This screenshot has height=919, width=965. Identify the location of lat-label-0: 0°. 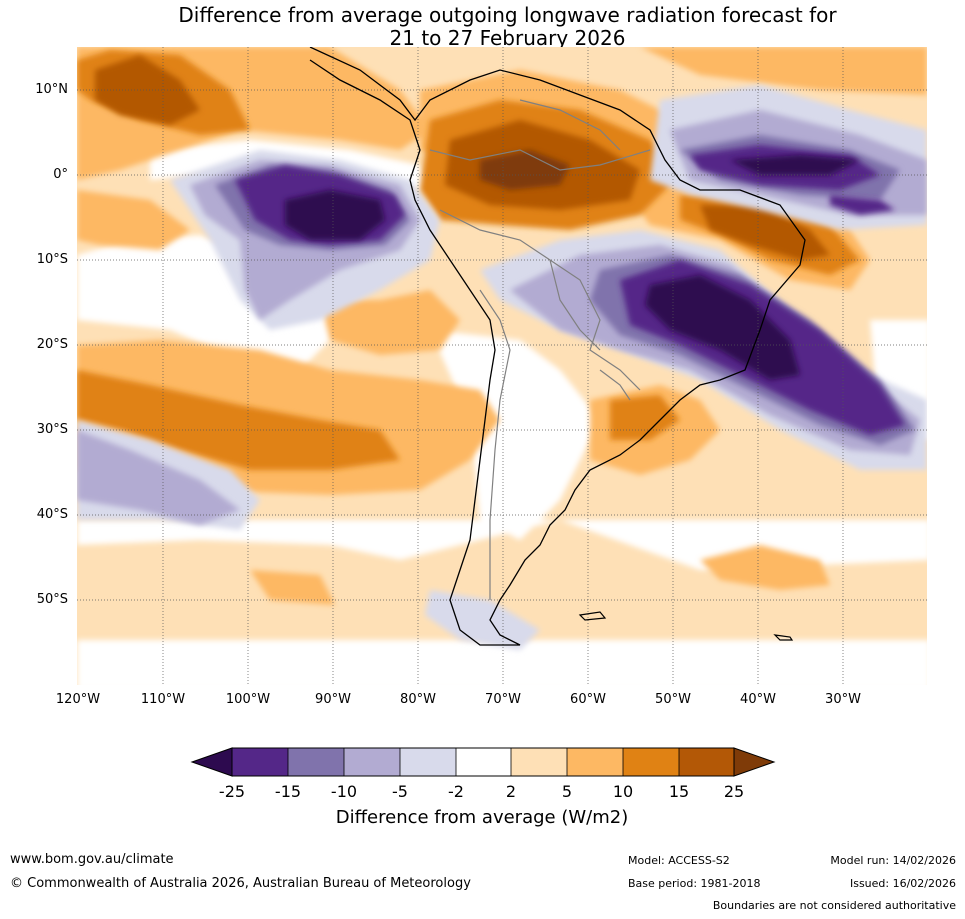
(60, 174).